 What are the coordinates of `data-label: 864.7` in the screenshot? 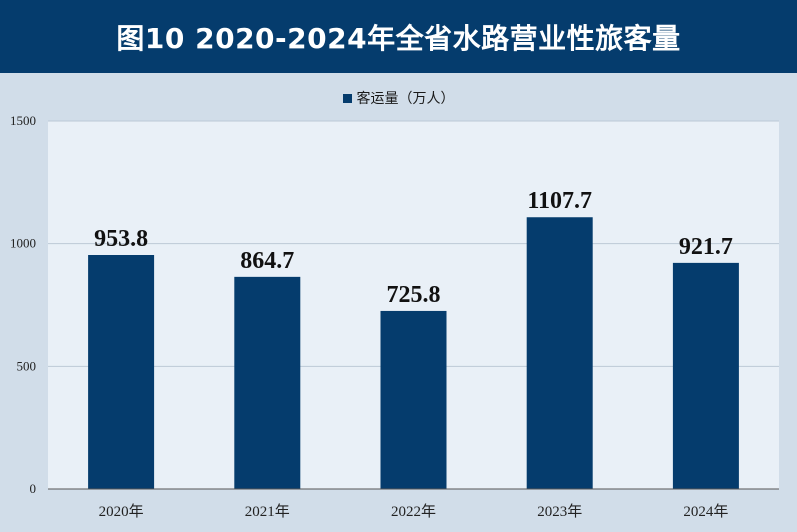 It's located at (267, 261).